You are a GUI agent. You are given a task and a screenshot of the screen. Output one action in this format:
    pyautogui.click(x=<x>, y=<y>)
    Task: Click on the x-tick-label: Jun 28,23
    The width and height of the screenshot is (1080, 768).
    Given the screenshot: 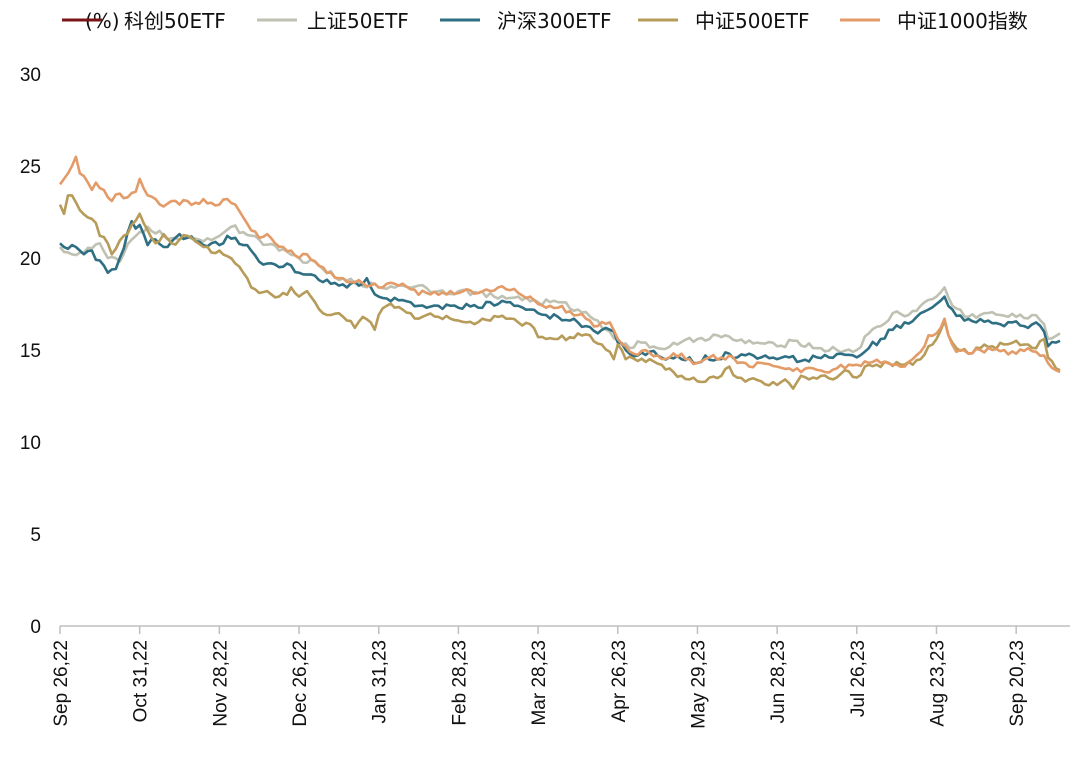 What is the action you would take?
    pyautogui.click(x=778, y=681)
    